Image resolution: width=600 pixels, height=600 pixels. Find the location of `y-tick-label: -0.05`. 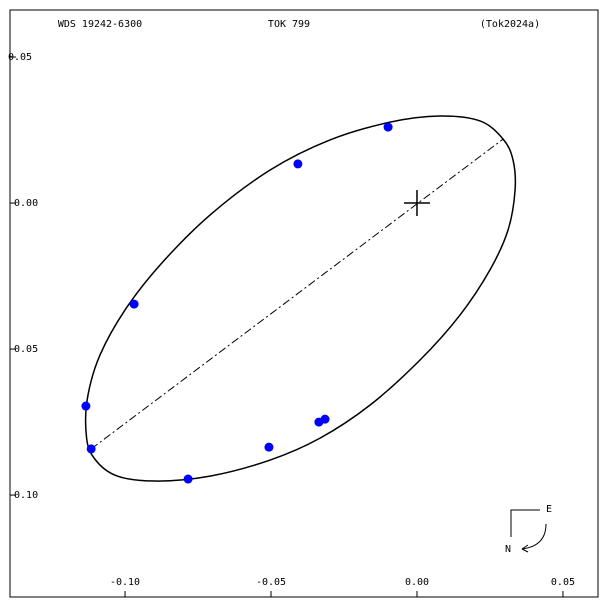

y-tick-label: -0.05 is located at coordinates (23, 349).